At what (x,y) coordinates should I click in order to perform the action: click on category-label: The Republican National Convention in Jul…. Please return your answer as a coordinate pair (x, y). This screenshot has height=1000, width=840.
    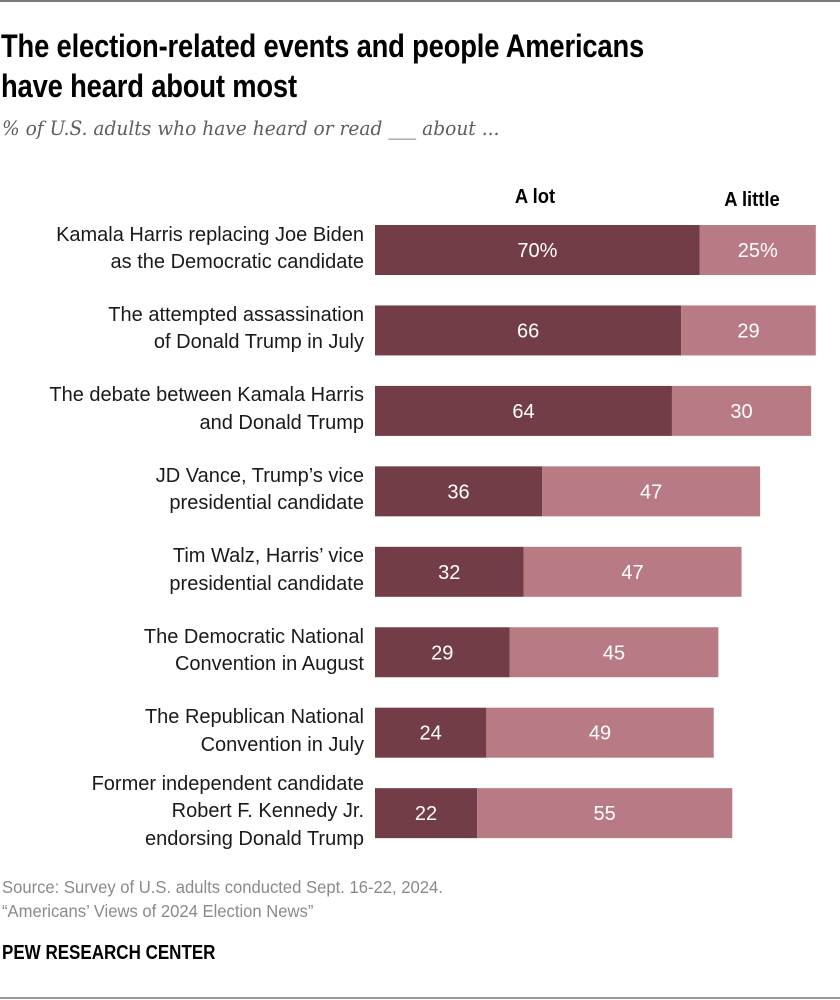
    Looking at the image, I should click on (182, 731).